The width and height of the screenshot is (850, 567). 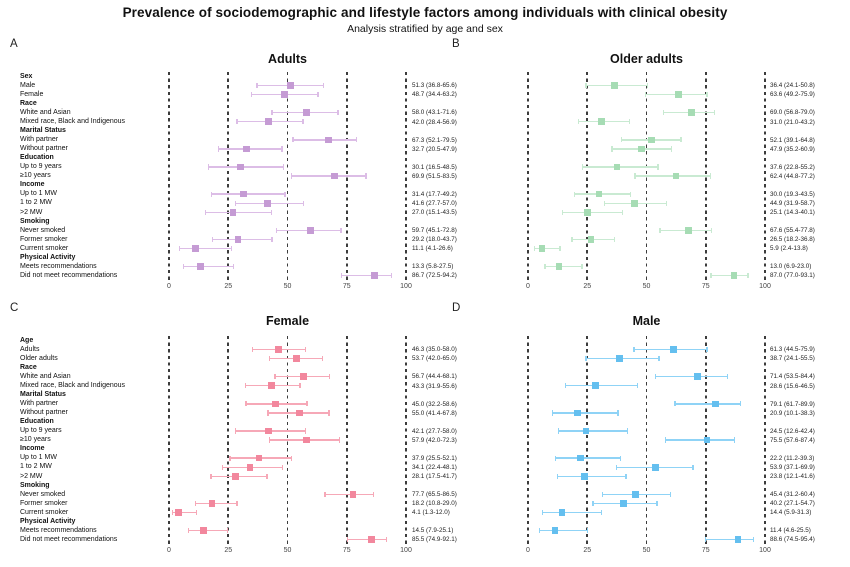 I want to click on estimate-value-label: 27.0 (15.1-43.5), so click(x=434, y=213).